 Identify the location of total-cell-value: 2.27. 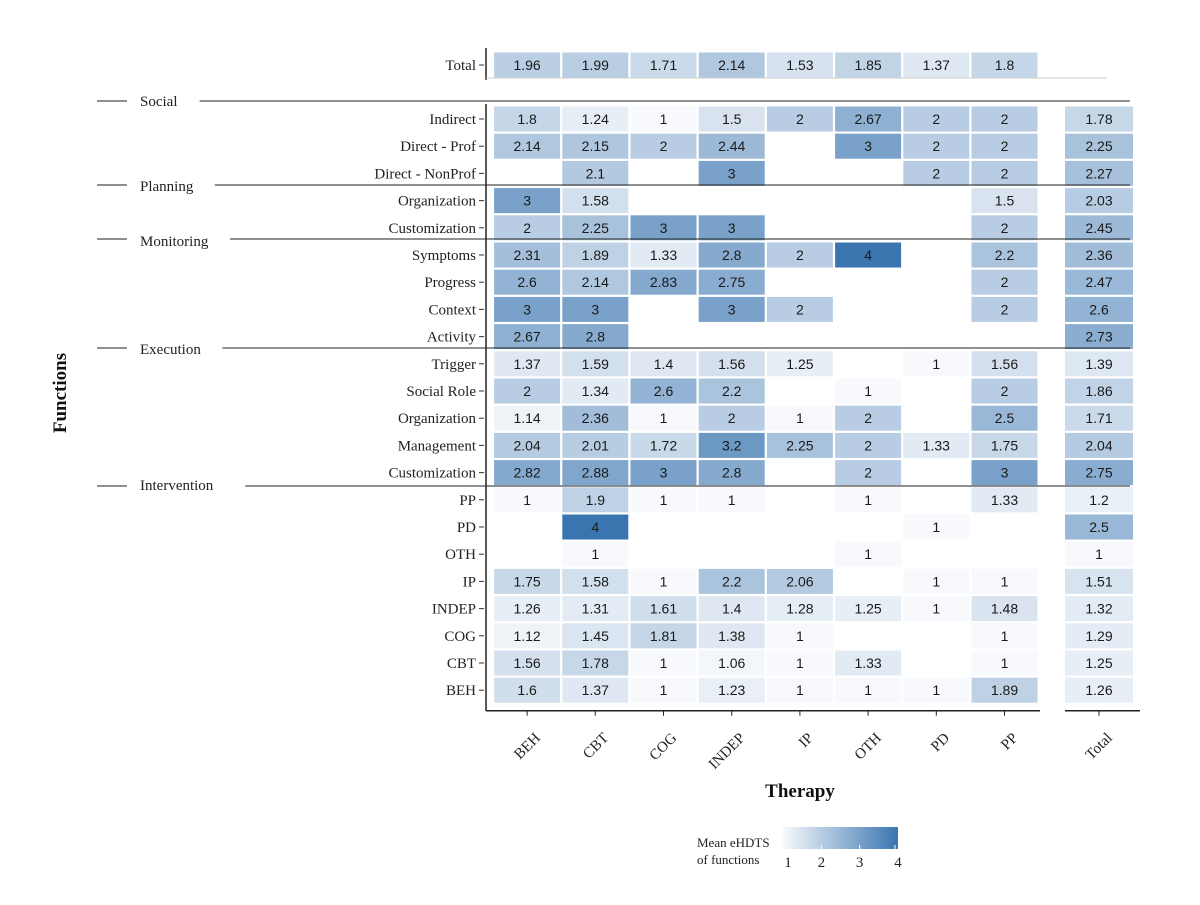
(1098, 173).